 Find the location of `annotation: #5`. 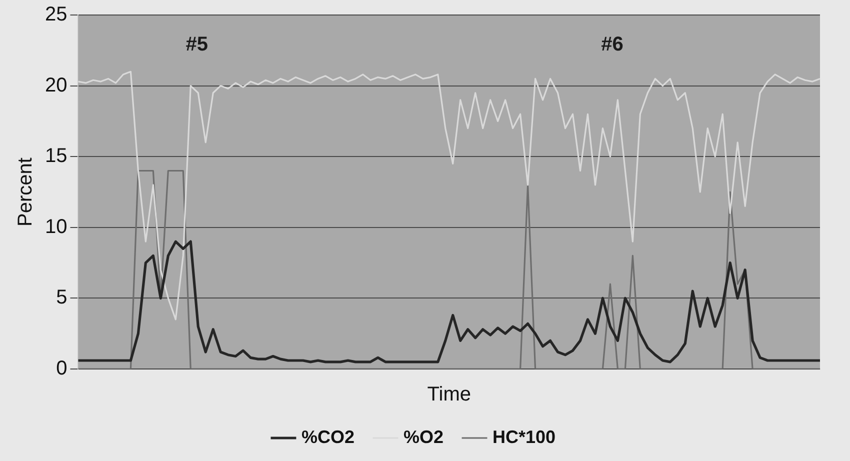

annotation: #5 is located at coordinates (197, 45).